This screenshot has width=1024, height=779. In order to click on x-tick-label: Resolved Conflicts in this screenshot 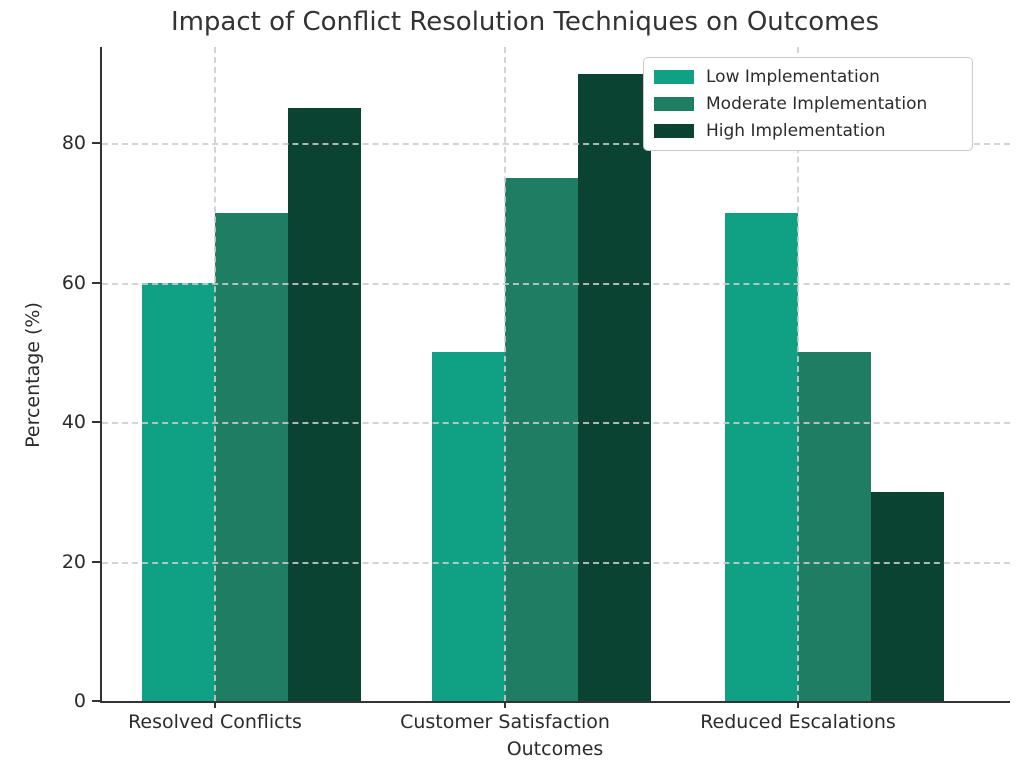, I will do `click(215, 722)`.